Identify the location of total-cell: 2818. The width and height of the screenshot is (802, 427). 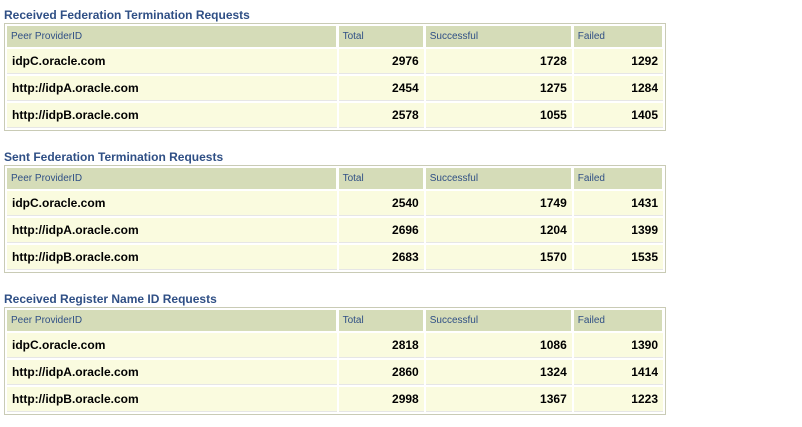
(381, 345).